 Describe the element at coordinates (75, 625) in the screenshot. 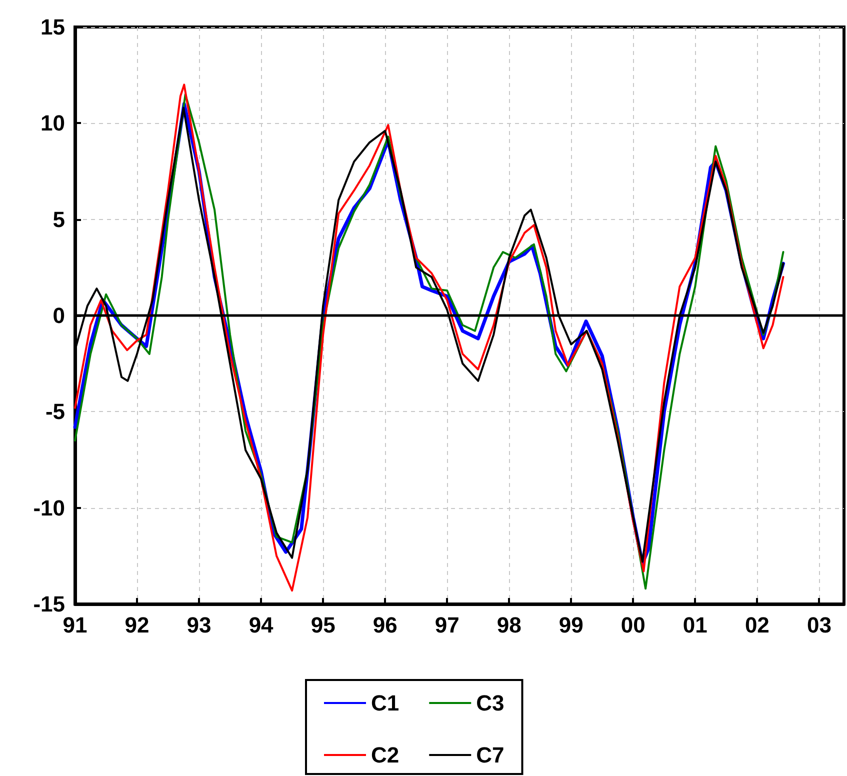

I see `x-tick-label: 91` at that location.